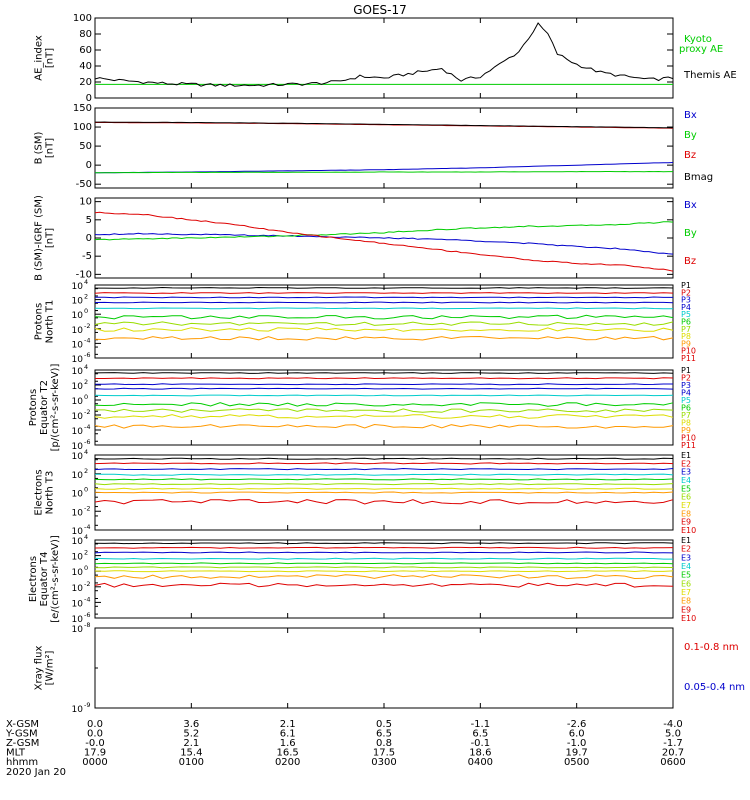 The image size is (750, 800). I want to click on y-tick-label: 40, so click(85, 66).